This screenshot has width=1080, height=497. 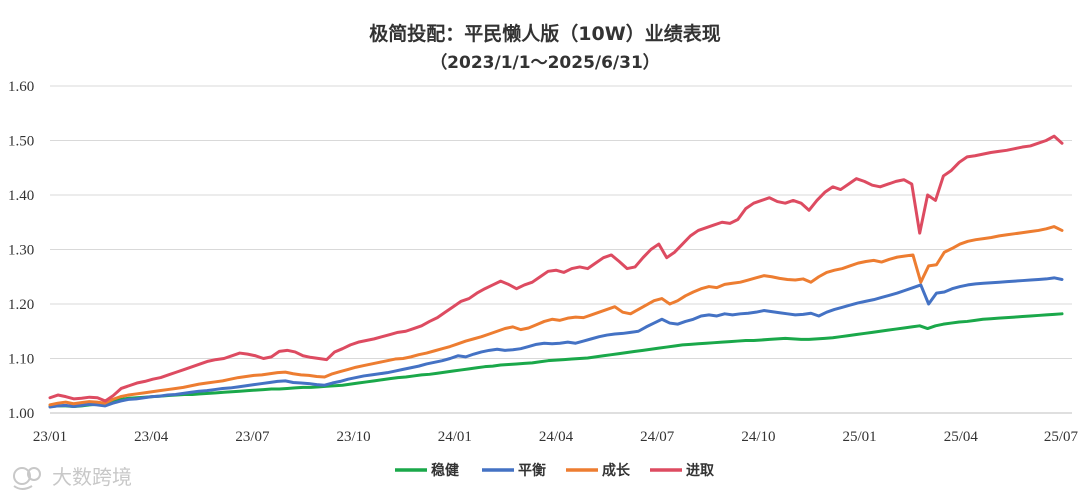 What do you see at coordinates (860, 437) in the screenshot?
I see `x-tick-label: 25/01` at bounding box center [860, 437].